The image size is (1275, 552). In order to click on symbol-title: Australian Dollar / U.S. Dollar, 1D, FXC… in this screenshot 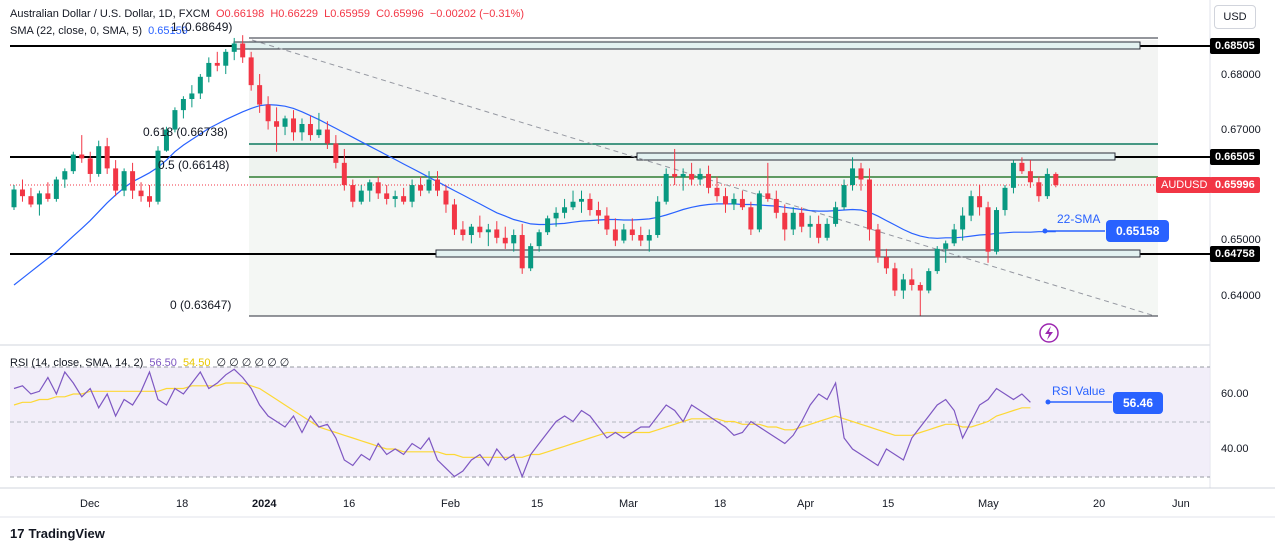, I will do `click(110, 14)`.